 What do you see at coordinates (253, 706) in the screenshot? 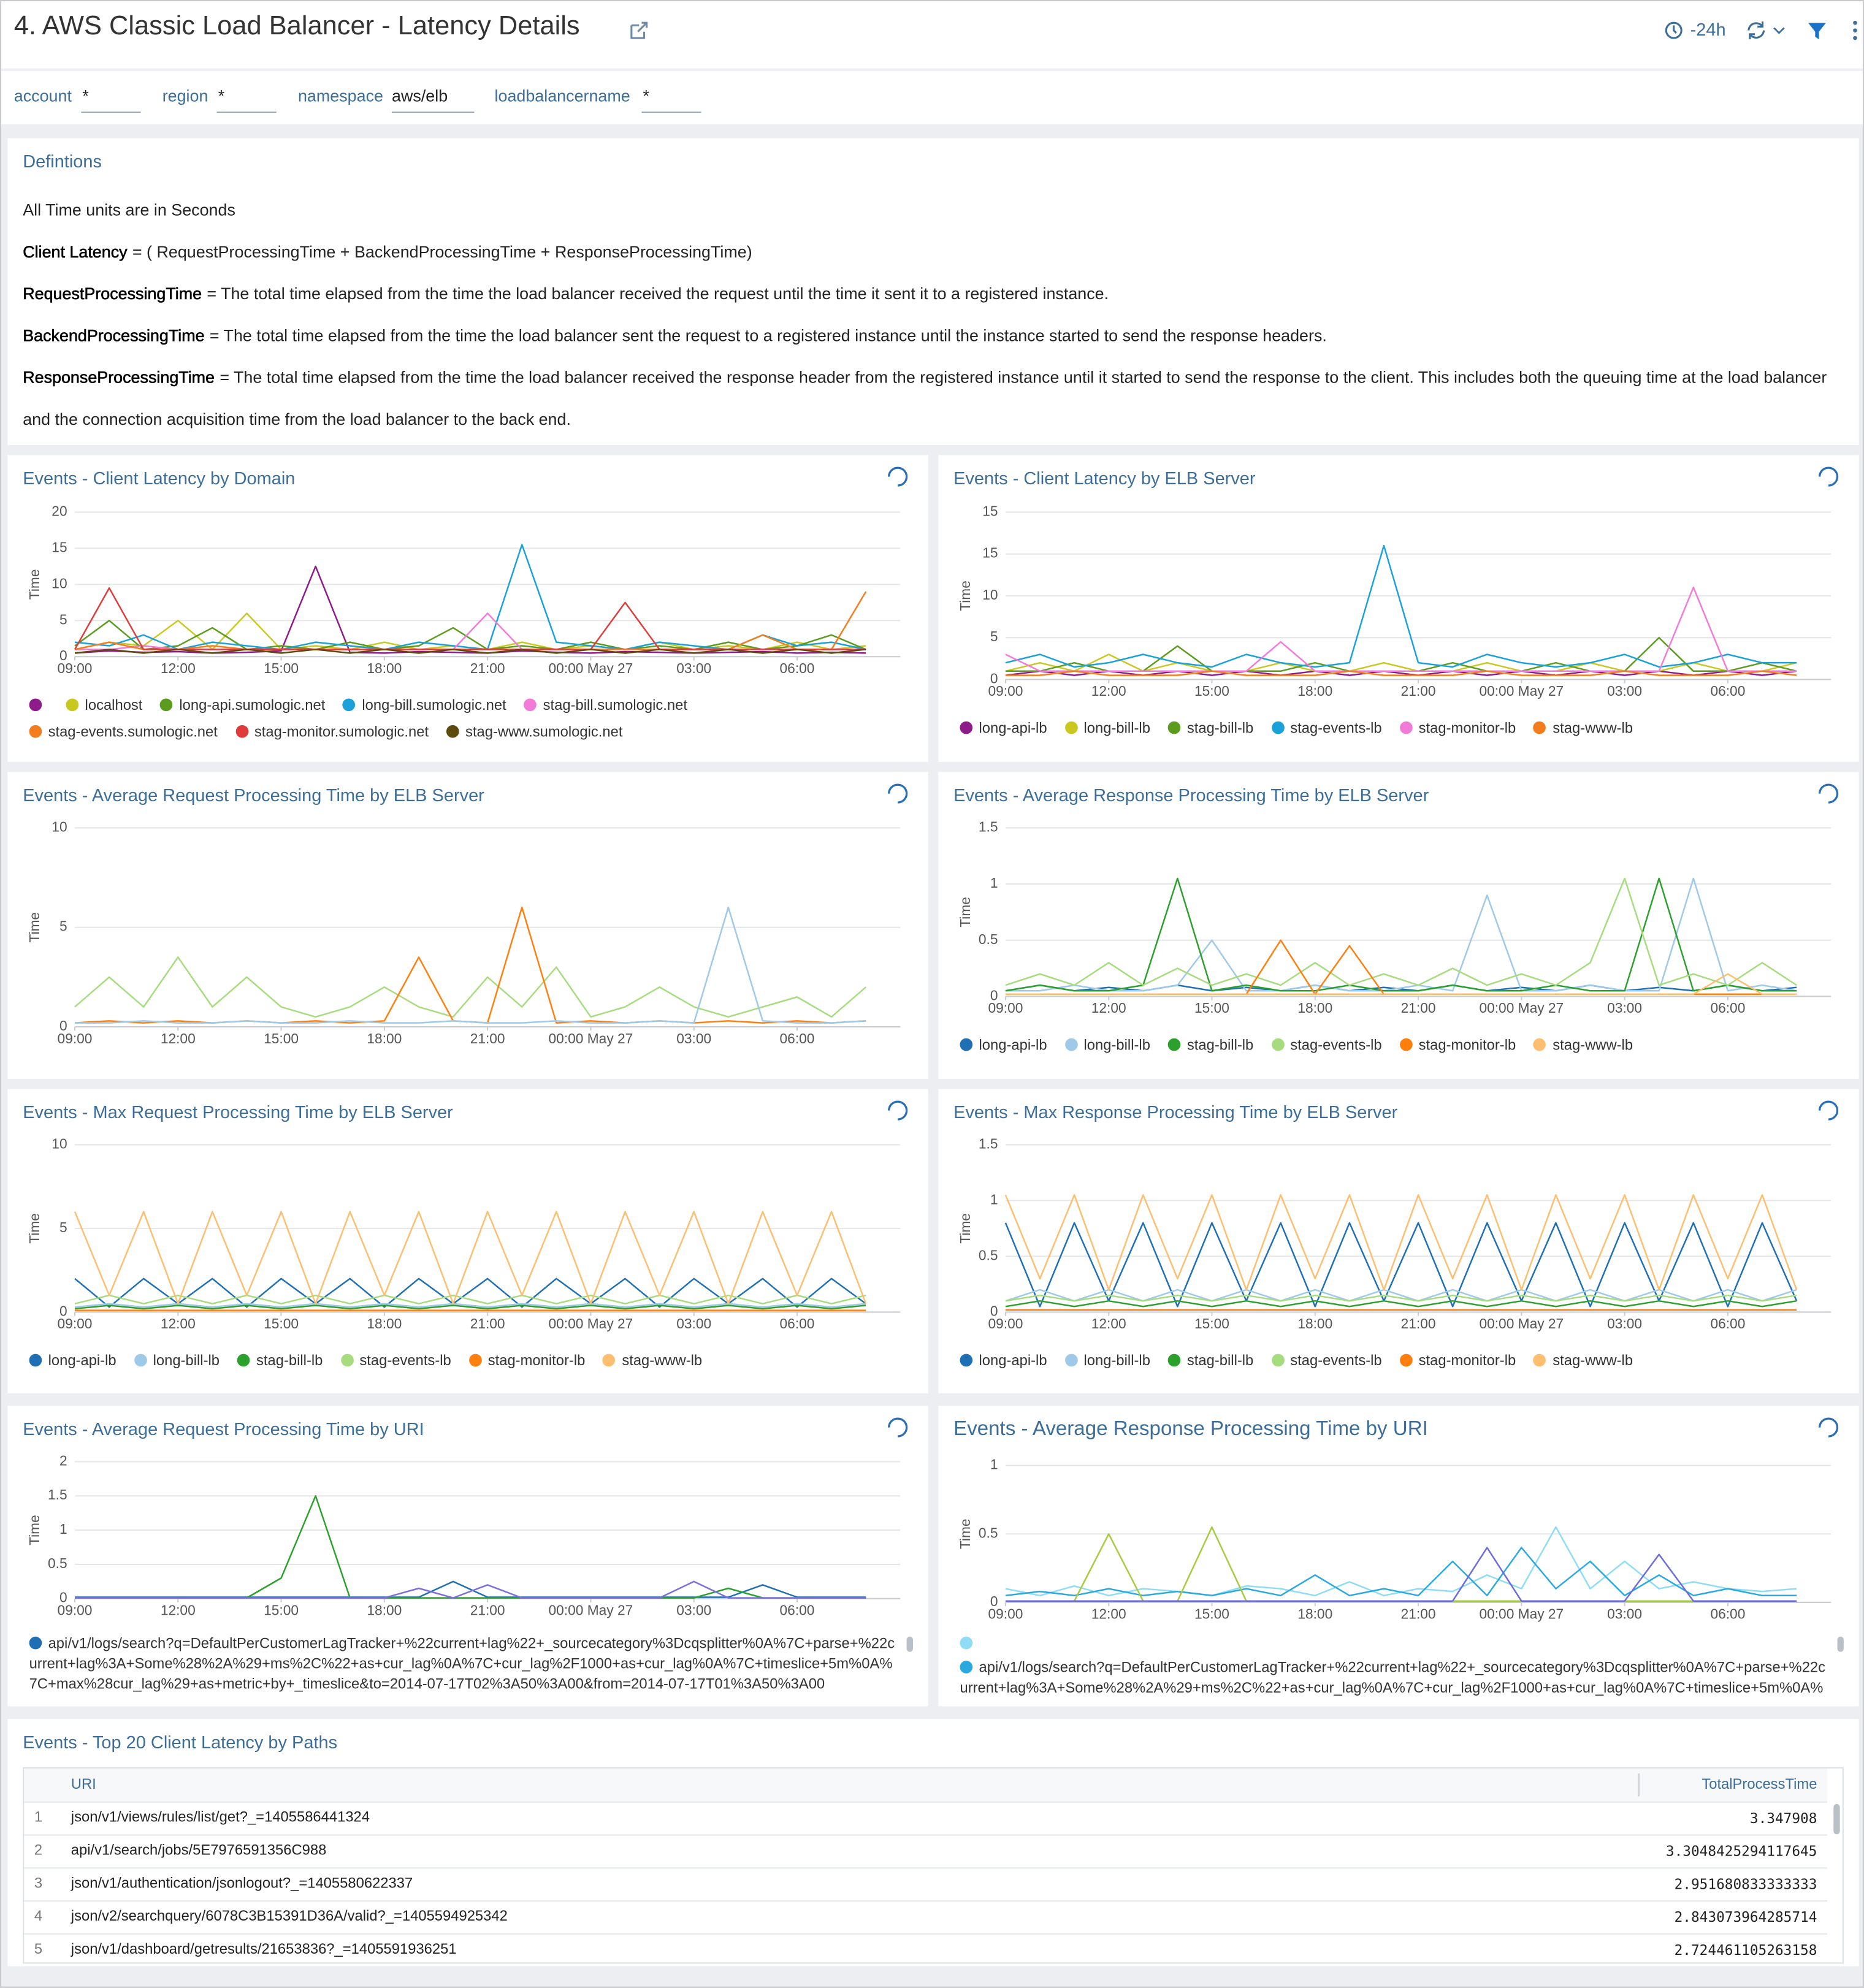
I see `legend-label: long-api.sumologic.net` at bounding box center [253, 706].